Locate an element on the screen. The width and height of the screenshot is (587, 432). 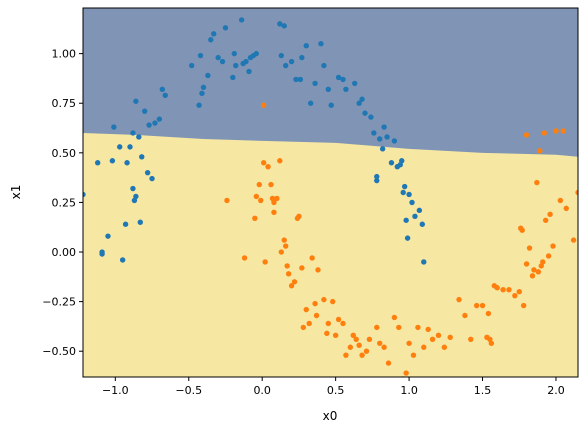
x-tick-label: 0.0 is located at coordinates (262, 390).